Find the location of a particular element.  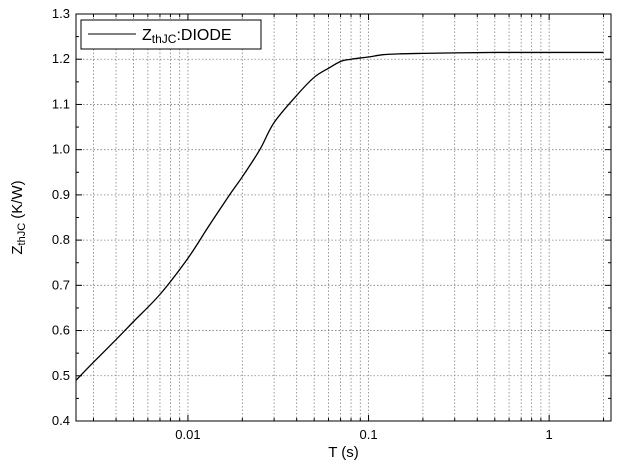

y-axis-label-sub: thJC is located at coordinates (22, 234).